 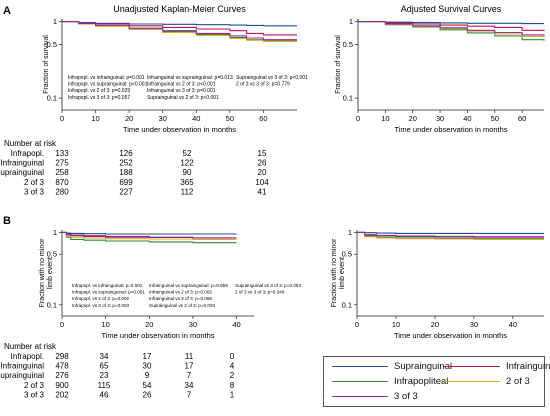 What do you see at coordinates (190, 78) in the screenshot?
I see `p-value-annotation: Infrainguinal vs suprainguinal: p=0.013` at bounding box center [190, 78].